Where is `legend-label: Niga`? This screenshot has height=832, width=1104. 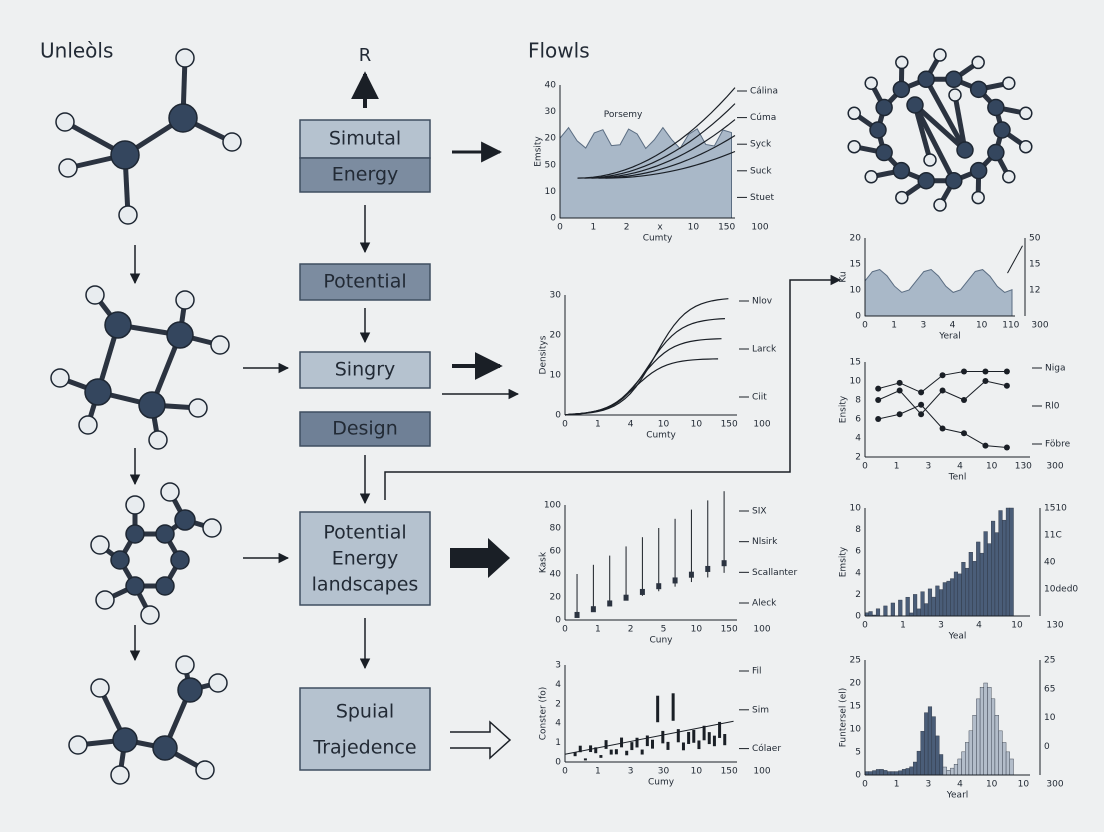
legend-label: Niga is located at coordinates (1055, 369).